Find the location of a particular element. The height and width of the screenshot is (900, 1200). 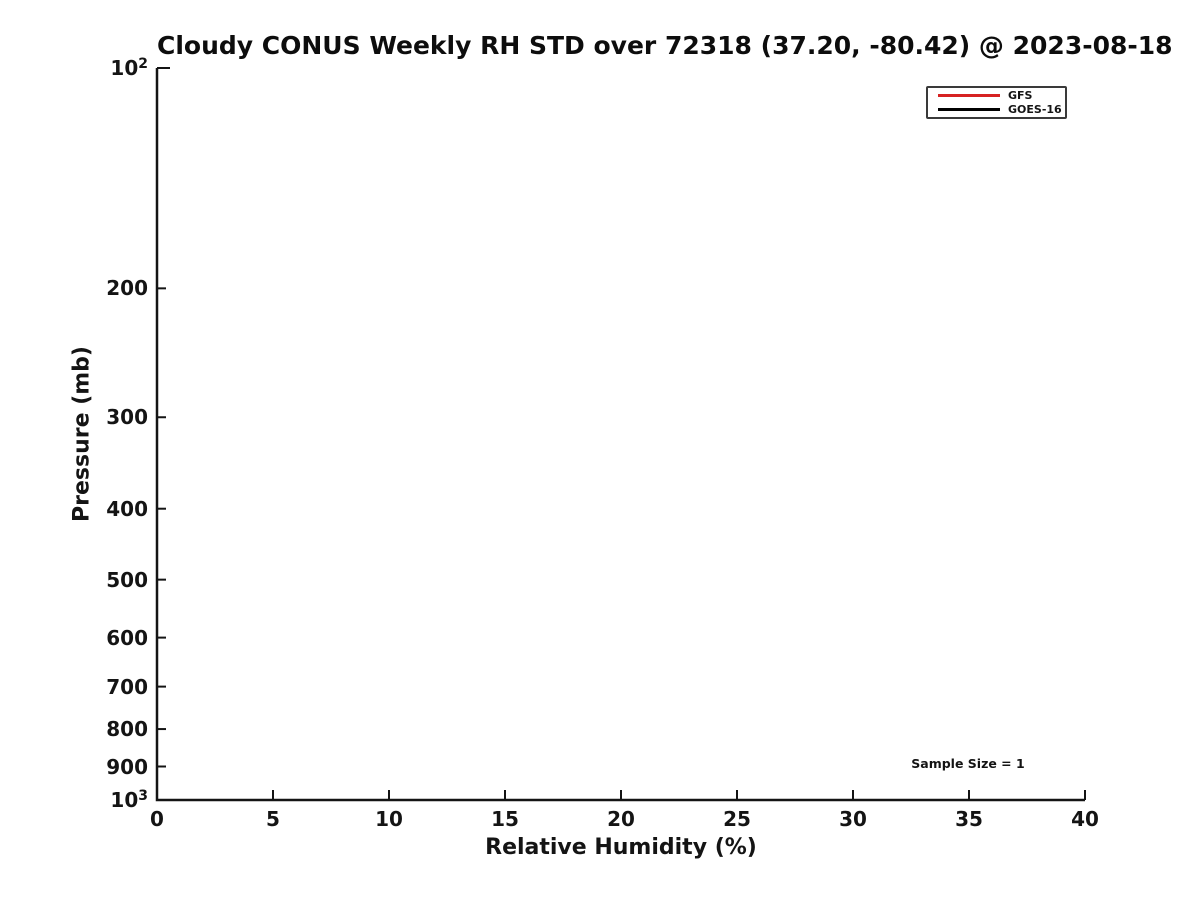

y-tick-label-600: 600 is located at coordinates (127, 637).